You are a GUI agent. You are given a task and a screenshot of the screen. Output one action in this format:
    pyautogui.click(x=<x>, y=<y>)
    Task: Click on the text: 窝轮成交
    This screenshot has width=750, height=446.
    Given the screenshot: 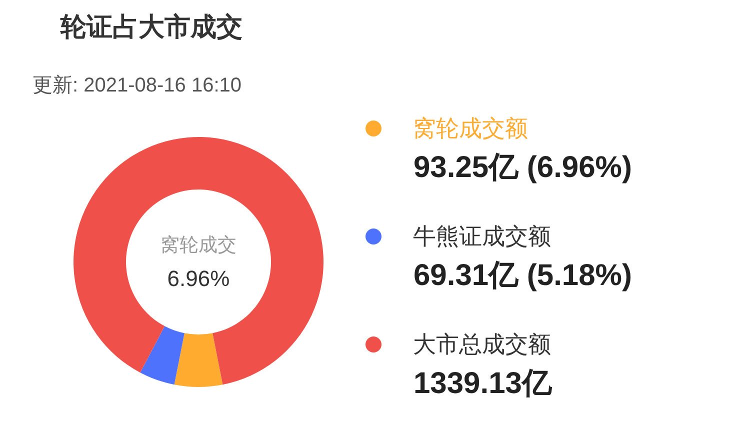 What is the action you would take?
    pyautogui.click(x=198, y=245)
    